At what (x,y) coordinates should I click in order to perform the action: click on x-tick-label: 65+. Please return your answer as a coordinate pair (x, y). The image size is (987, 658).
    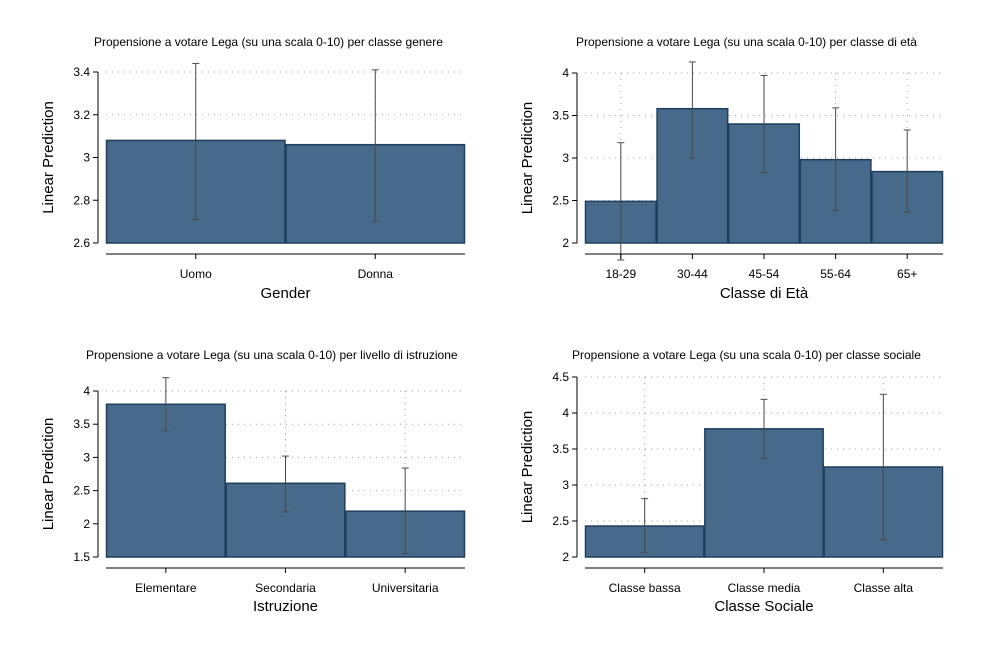
    Looking at the image, I should click on (907, 274).